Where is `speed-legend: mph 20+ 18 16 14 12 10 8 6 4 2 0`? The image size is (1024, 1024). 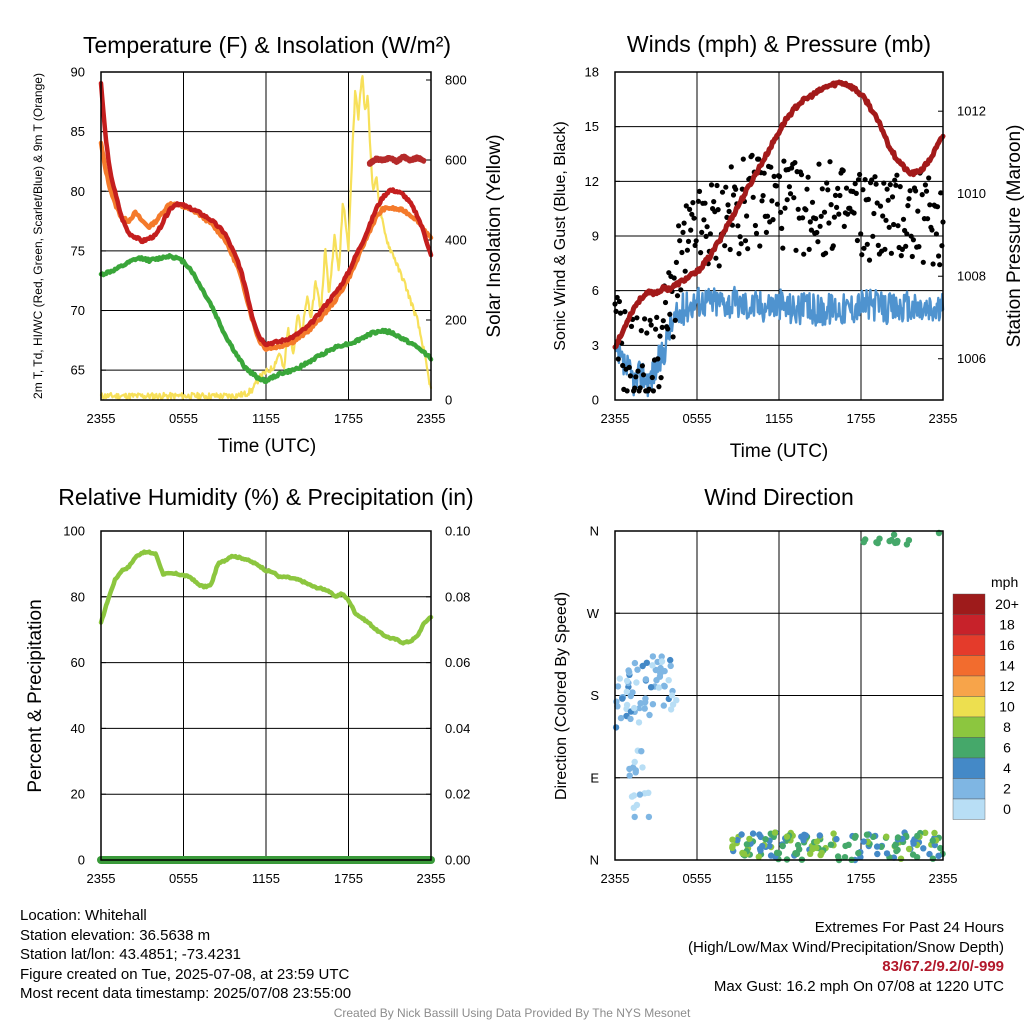 speed-legend: mph 20+ 18 16 14 12 10 8 6 4 2 0 is located at coordinates (985, 697).